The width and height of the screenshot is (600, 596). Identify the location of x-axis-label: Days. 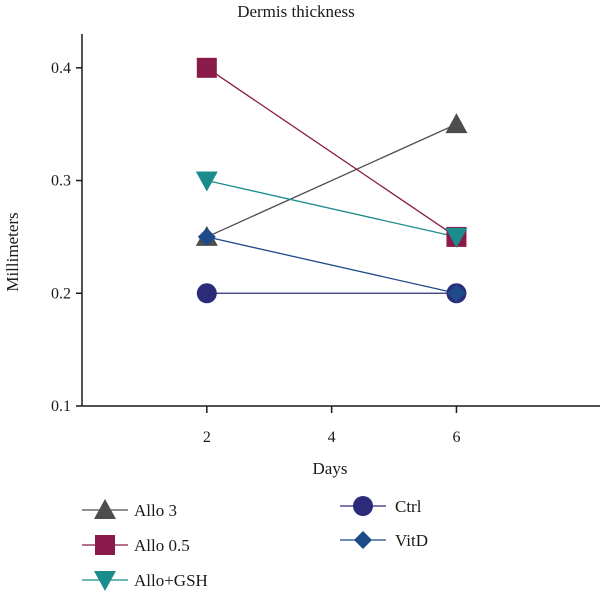
(330, 468).